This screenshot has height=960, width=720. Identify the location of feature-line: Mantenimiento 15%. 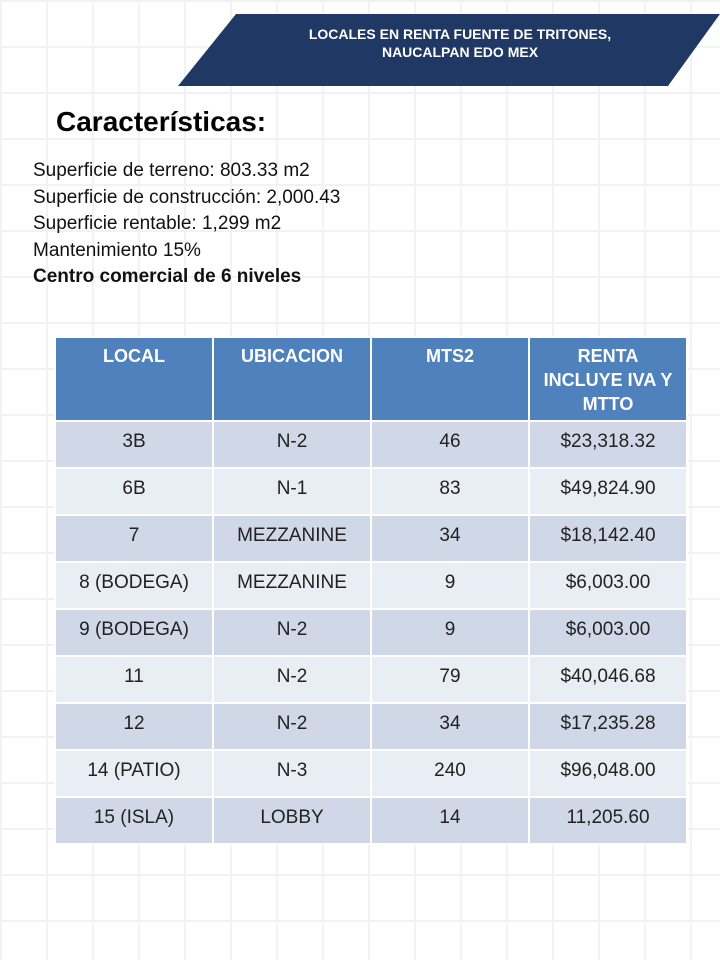
(117, 250).